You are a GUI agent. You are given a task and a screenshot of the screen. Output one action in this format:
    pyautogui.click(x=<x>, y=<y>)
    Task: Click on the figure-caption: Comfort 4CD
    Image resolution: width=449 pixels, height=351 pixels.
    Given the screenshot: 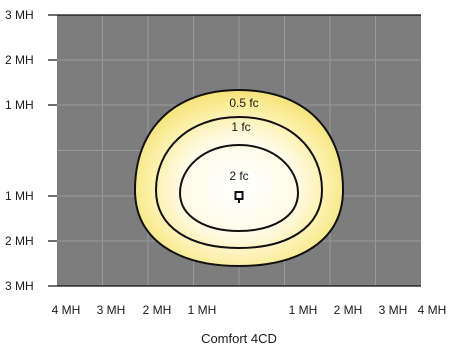 What is the action you would take?
    pyautogui.click(x=239, y=338)
    